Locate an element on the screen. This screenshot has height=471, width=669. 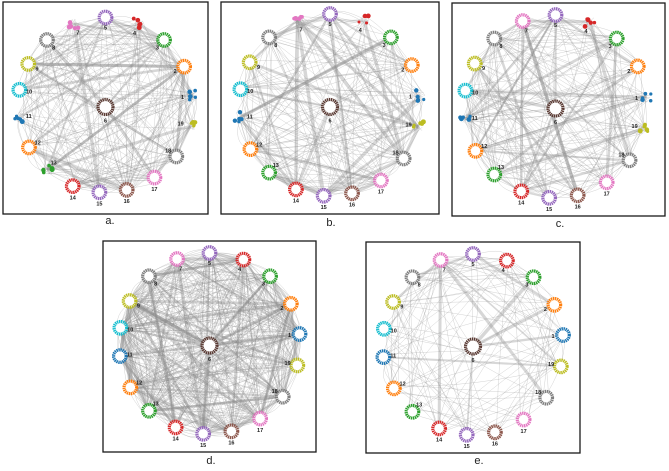
node-14: 14 is located at coordinates (175, 431).